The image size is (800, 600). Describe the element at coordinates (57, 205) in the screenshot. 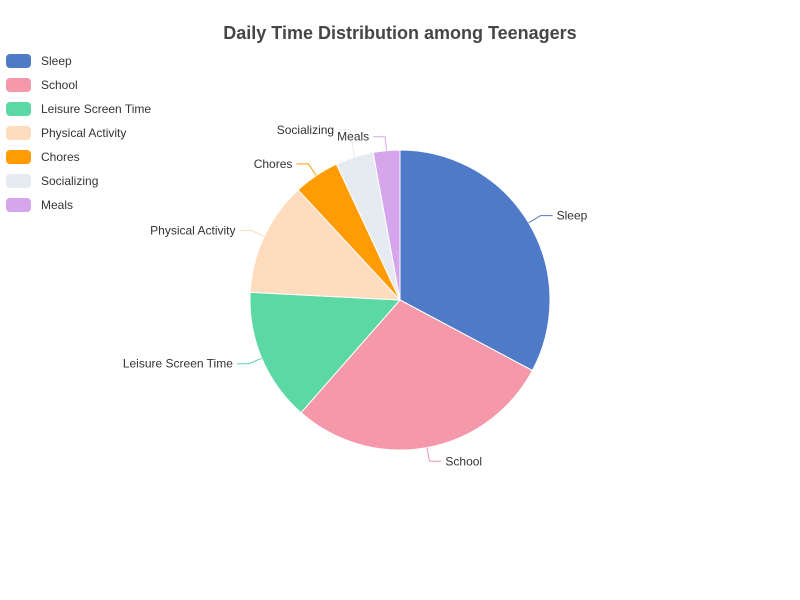

I see `legend-label-meals: Meals` at that location.